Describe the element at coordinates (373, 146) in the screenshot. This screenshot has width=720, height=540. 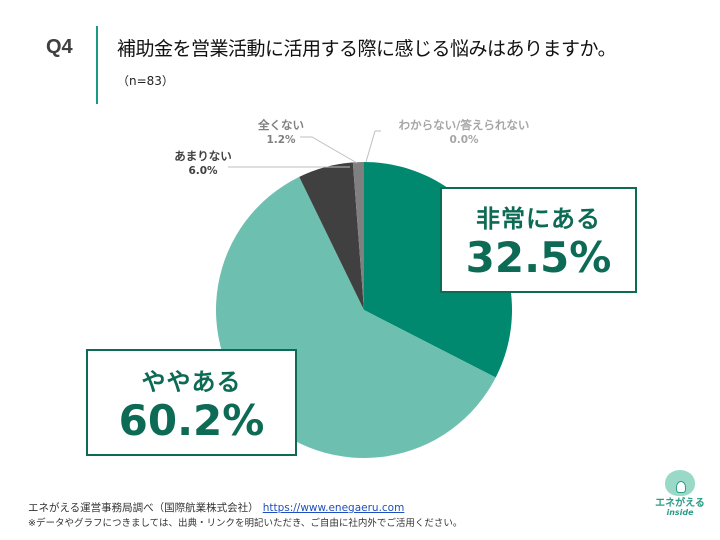
I see `leader-line-unknown` at that location.